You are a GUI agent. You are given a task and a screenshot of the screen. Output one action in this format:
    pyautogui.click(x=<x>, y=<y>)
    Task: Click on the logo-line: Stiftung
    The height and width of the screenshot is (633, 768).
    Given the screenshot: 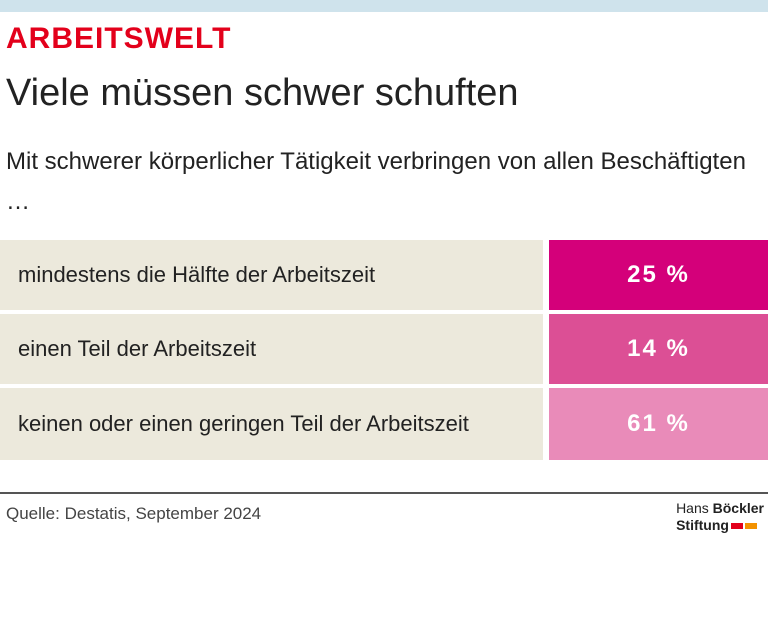 What is the action you would take?
    pyautogui.click(x=720, y=525)
    